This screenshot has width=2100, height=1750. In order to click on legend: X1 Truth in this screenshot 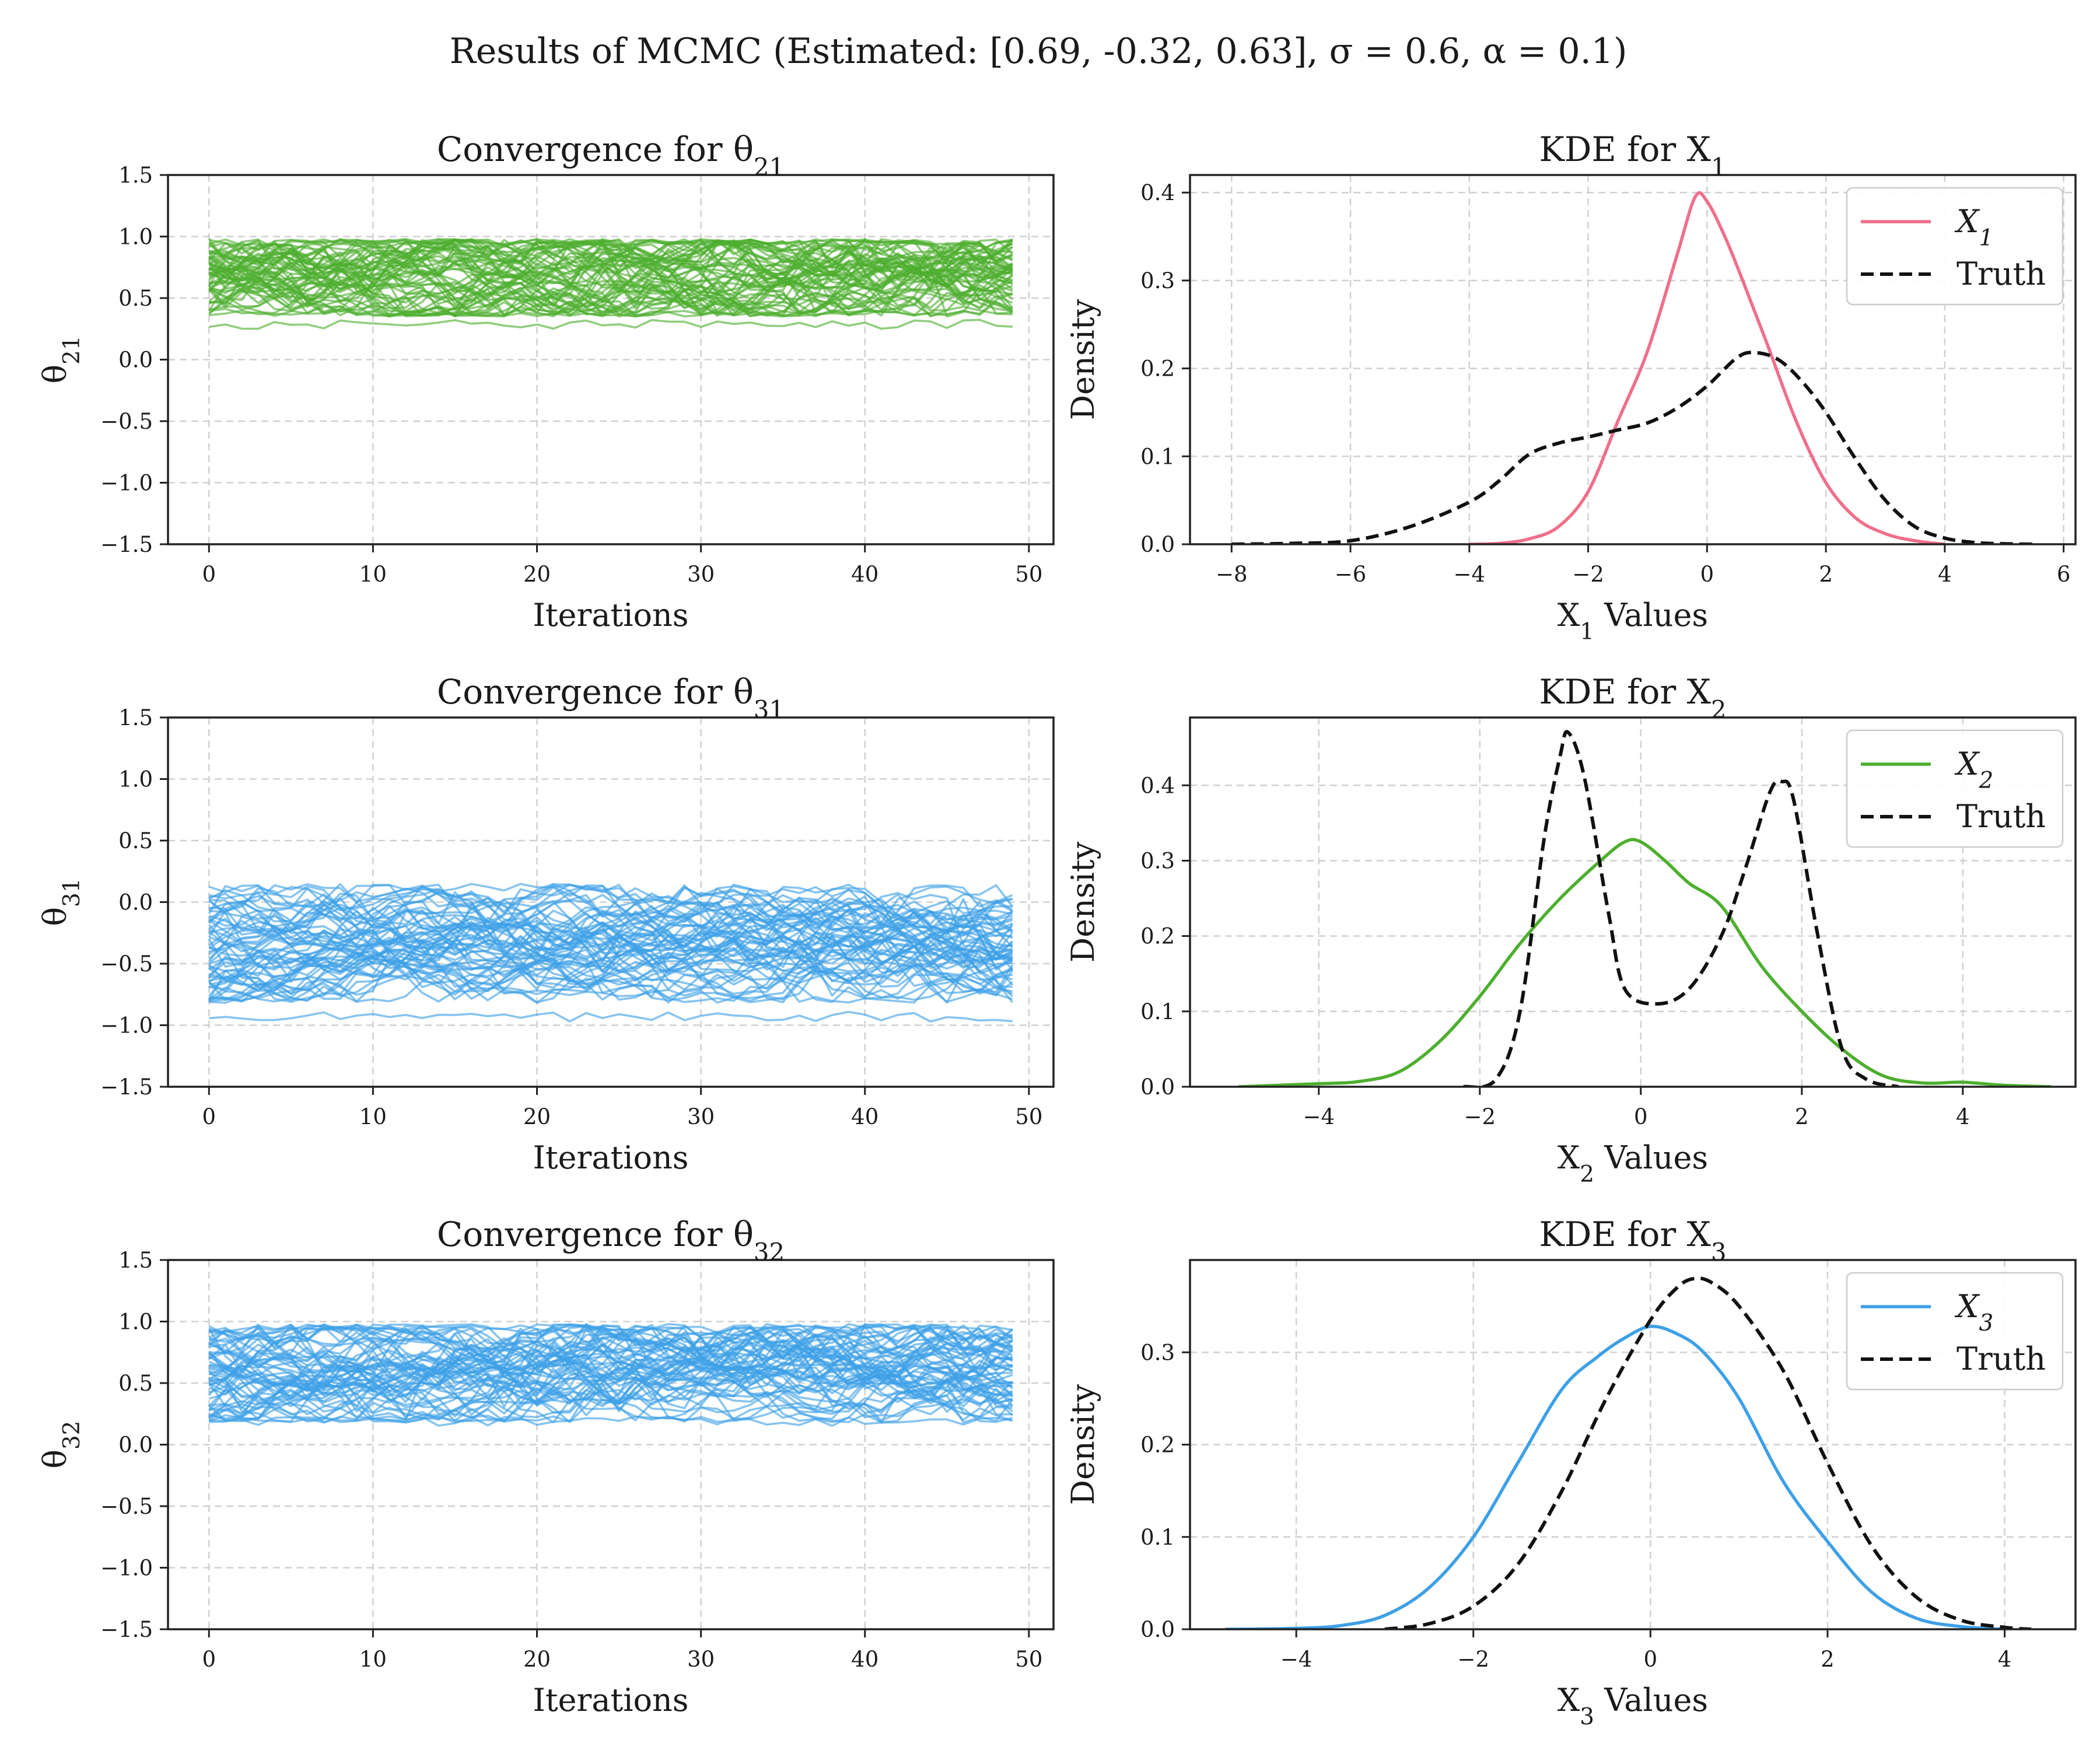, I will do `click(1955, 246)`.